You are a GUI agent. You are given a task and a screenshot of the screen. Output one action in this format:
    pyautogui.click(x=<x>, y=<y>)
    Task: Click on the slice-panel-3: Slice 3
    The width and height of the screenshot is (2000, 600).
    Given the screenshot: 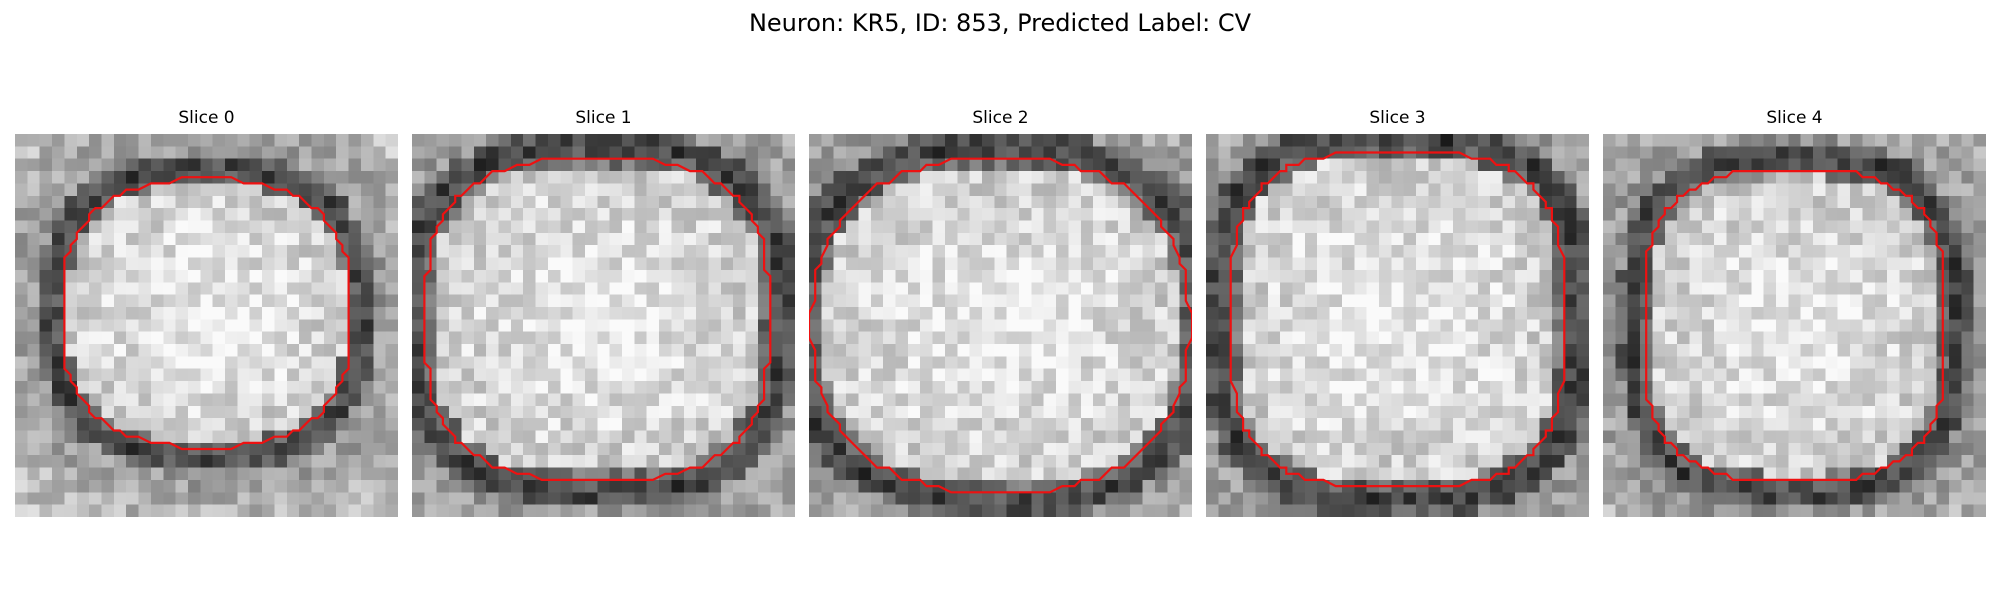 What is the action you would take?
    pyautogui.click(x=1397, y=312)
    